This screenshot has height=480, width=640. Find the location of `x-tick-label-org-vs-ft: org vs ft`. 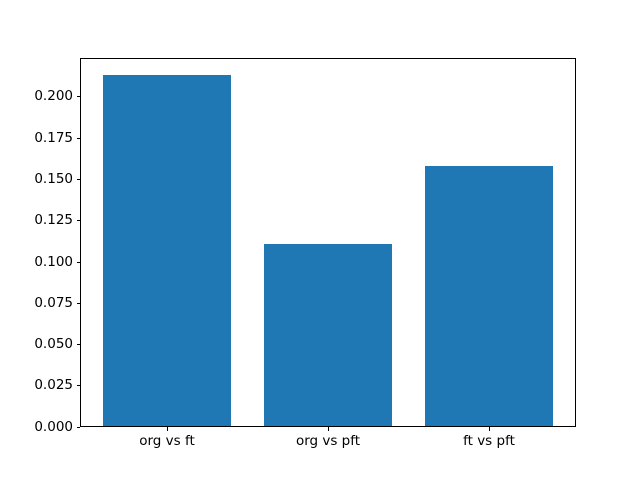

x-tick-label-org-vs-ft: org vs ft is located at coordinates (167, 441).